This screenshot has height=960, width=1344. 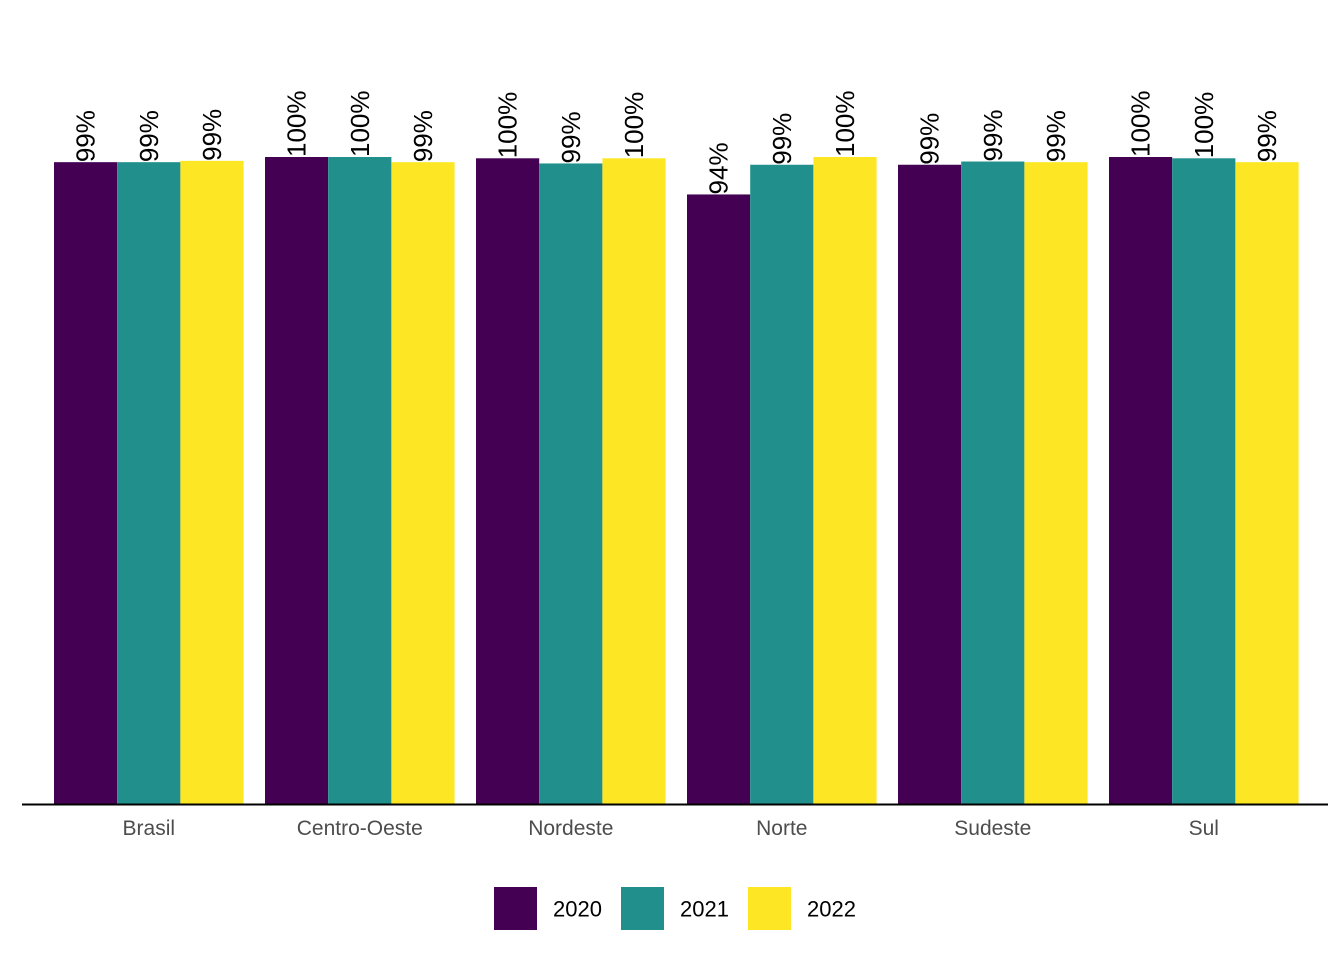 I want to click on bar-nordeste-2020, so click(x=508, y=481).